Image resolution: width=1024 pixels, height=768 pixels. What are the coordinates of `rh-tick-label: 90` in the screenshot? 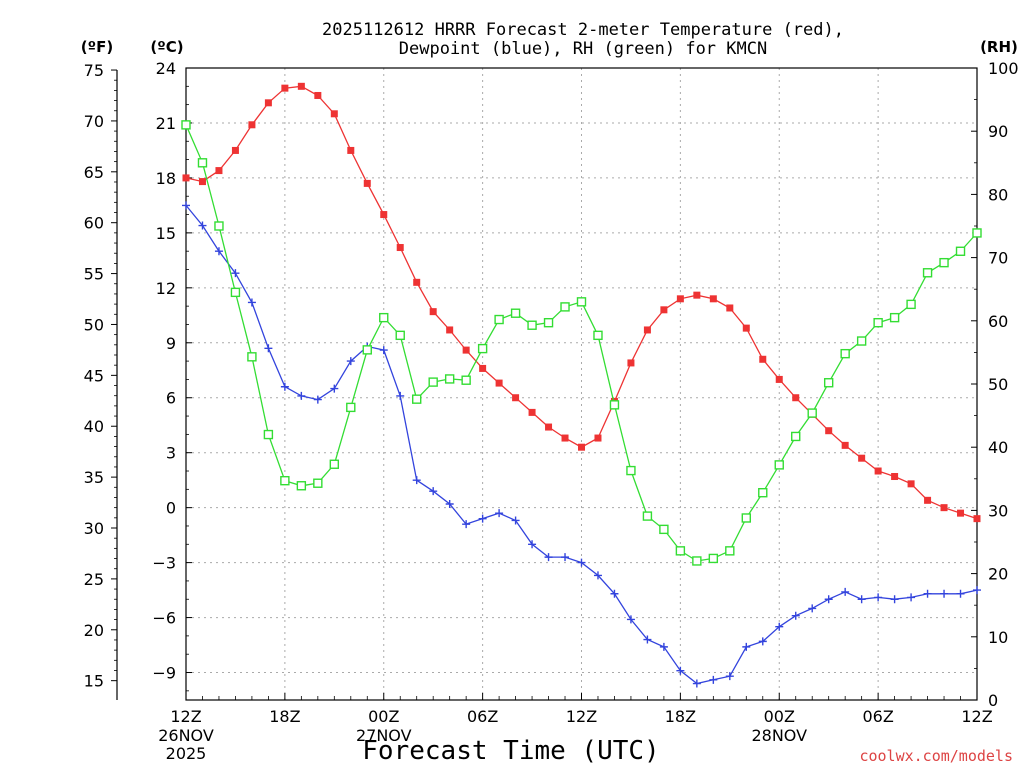 It's located at (998, 131).